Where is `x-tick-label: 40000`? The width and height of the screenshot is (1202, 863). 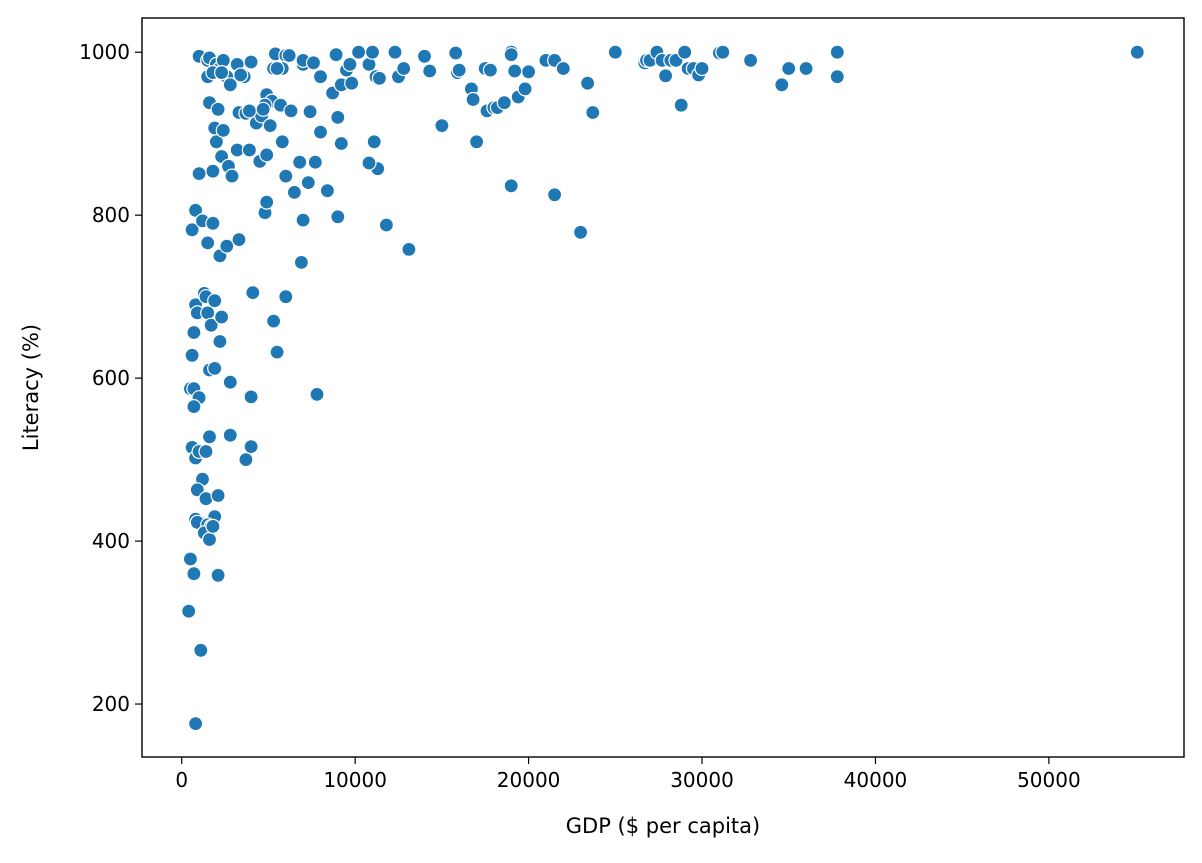
x-tick-label: 40000 is located at coordinates (876, 780).